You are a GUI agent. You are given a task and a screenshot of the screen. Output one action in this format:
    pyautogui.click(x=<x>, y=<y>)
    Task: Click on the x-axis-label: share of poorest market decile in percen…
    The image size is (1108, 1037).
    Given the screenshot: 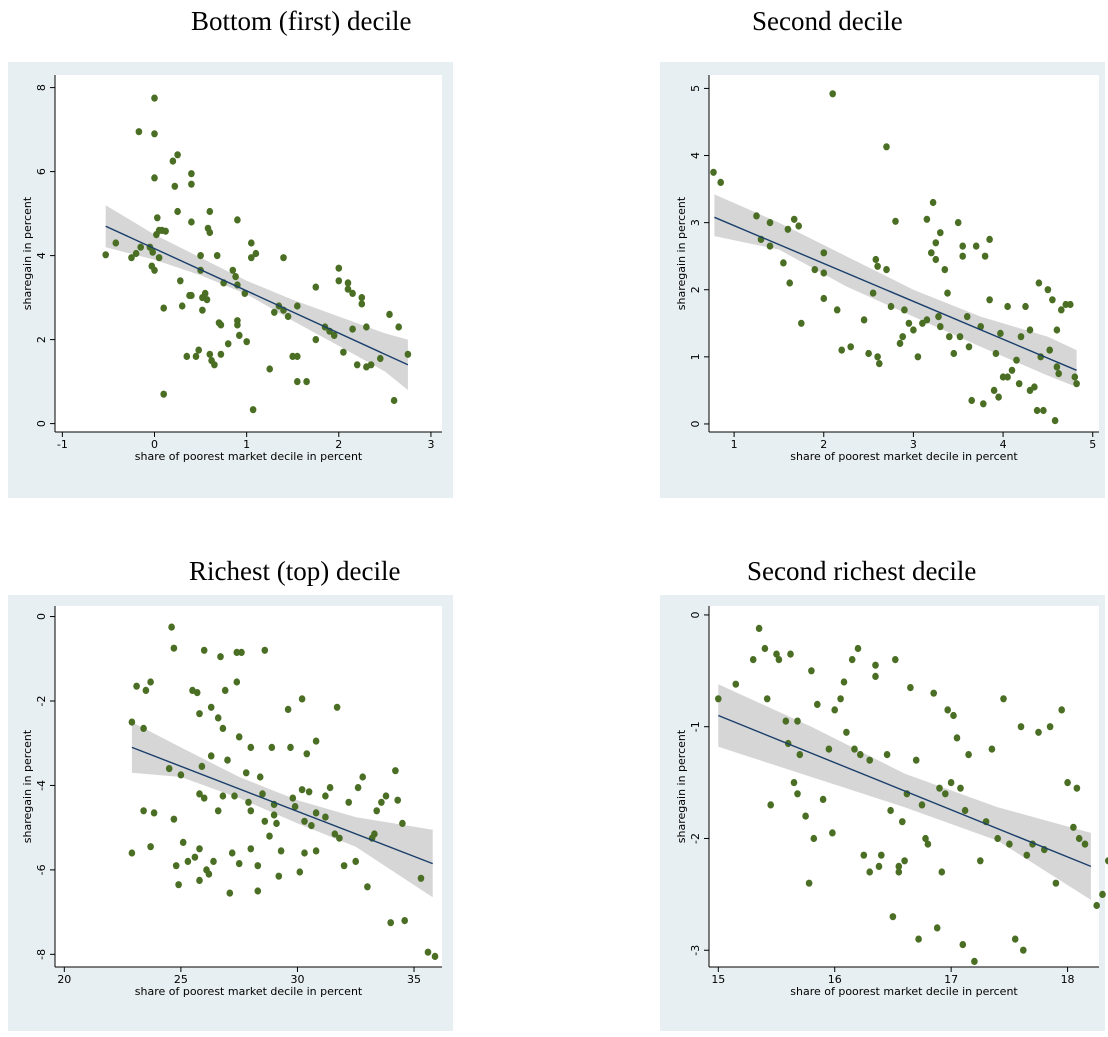 What is the action you would take?
    pyautogui.click(x=904, y=456)
    